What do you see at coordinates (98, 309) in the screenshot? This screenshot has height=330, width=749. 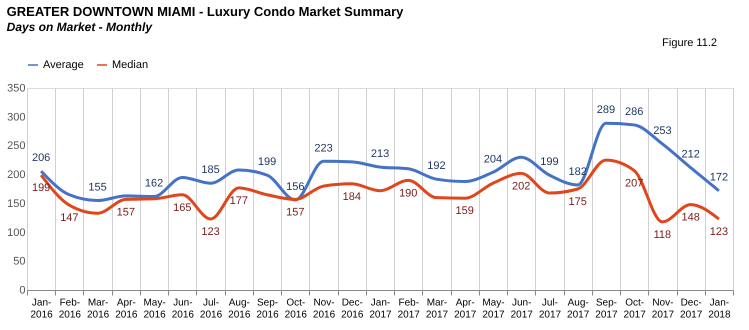 I see `x-tick-label: Mar-2016` at bounding box center [98, 309].